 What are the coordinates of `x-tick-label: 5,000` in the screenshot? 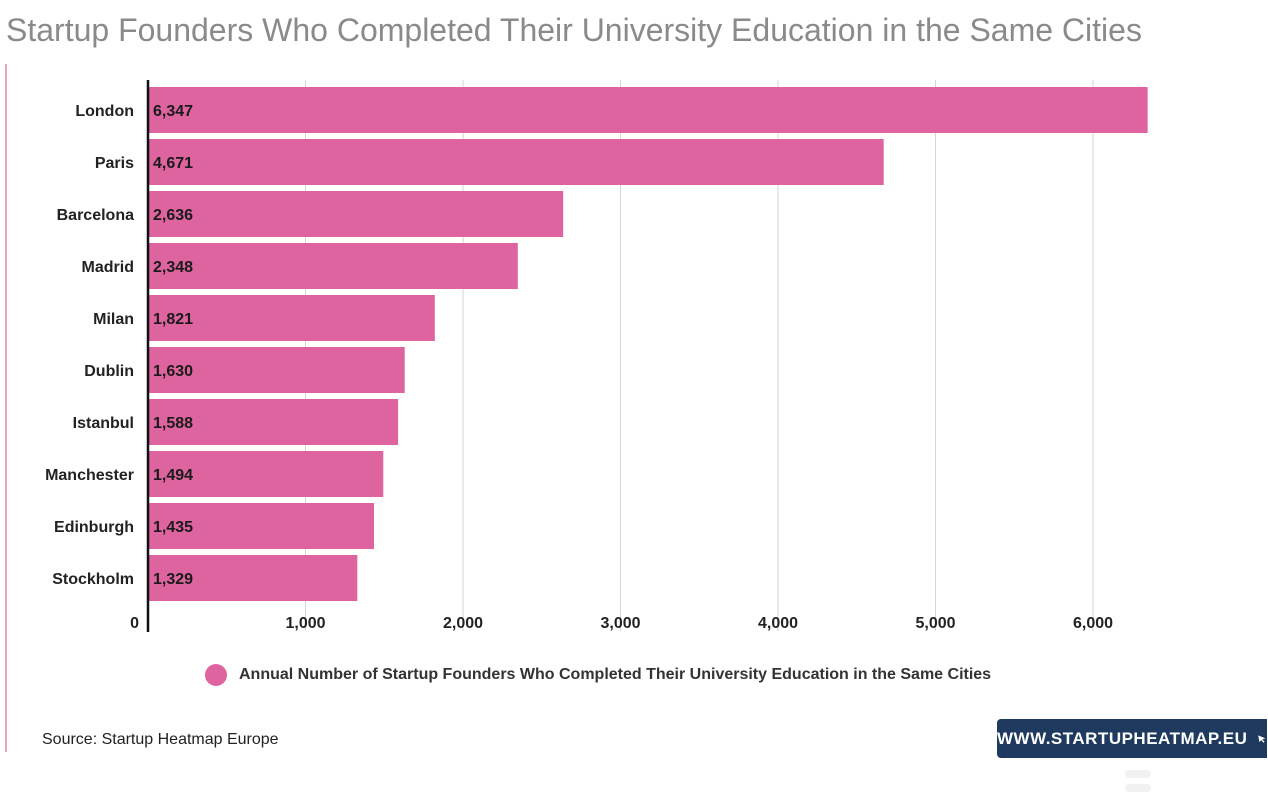 It's located at (935, 623).